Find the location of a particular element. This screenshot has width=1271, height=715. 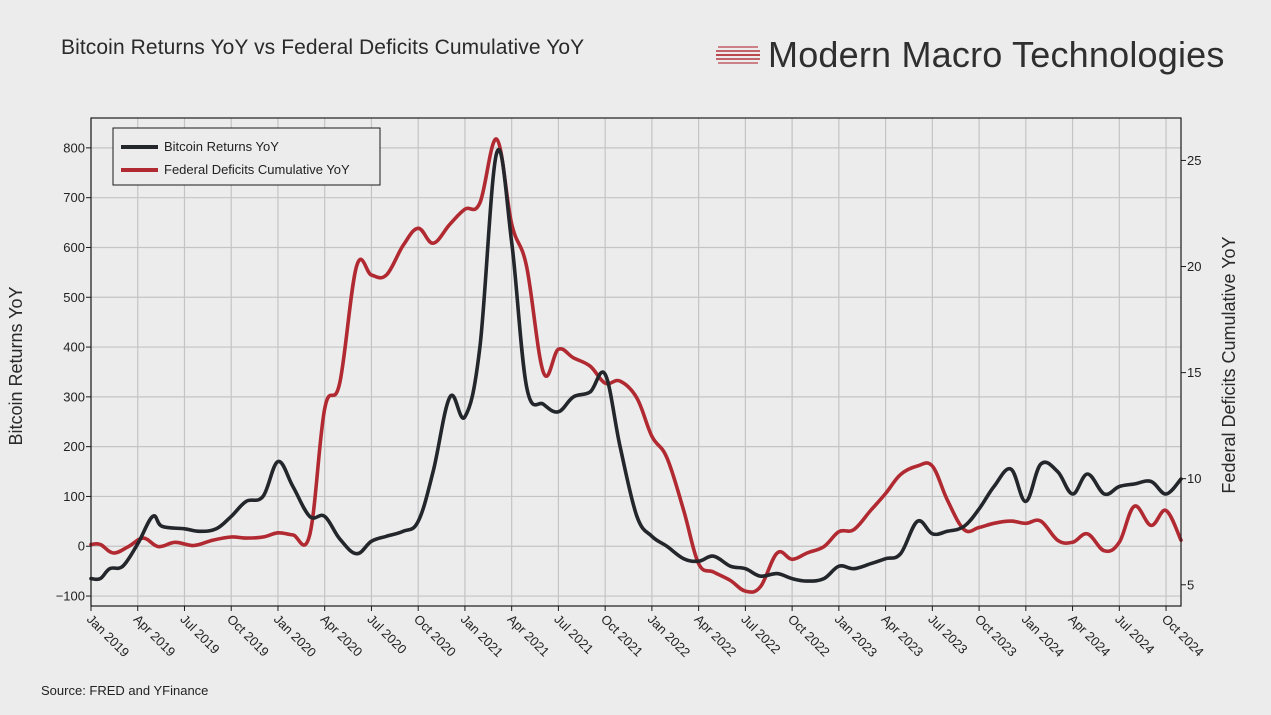

left-tick-label: −100 is located at coordinates (70, 596).